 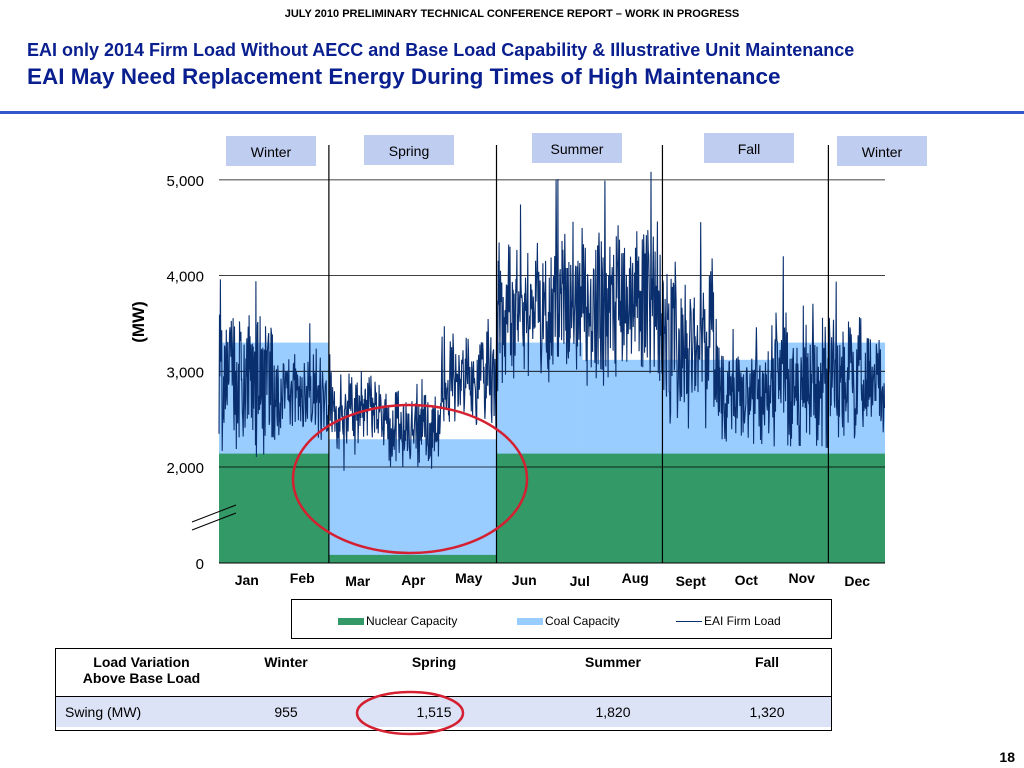 I want to click on month-label: Nov, so click(x=802, y=578).